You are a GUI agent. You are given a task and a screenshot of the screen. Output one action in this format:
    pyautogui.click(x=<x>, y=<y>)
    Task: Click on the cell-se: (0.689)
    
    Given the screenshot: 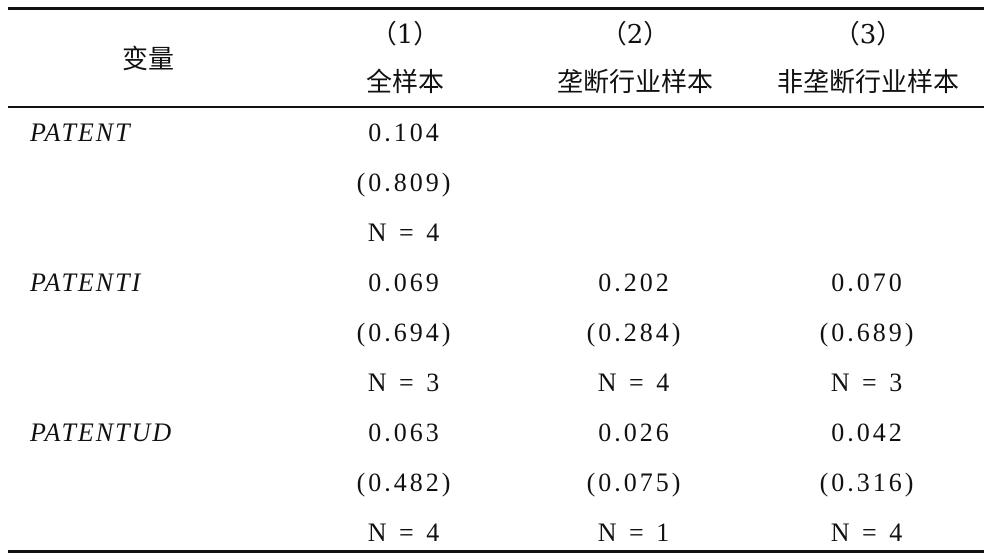 What is the action you would take?
    pyautogui.click(x=868, y=332)
    